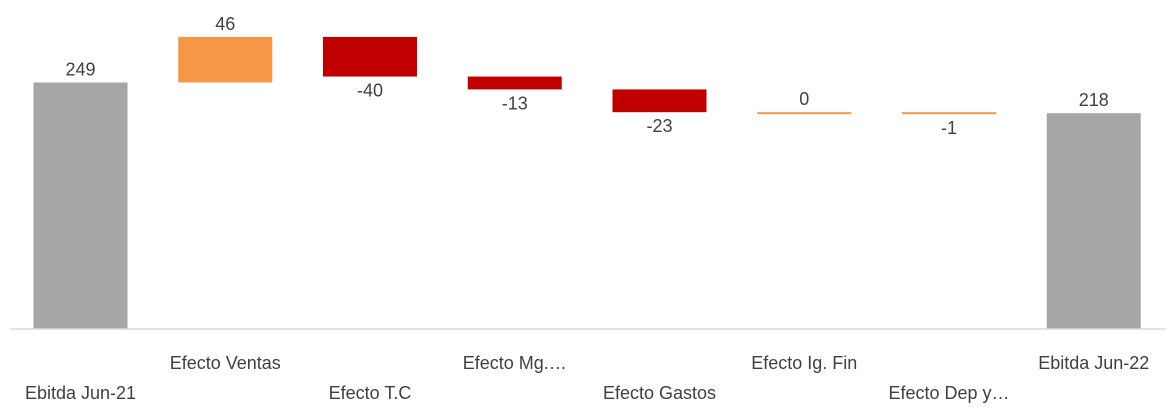 This screenshot has width=1171, height=409. Describe the element at coordinates (949, 128) in the screenshot. I see `value-label-6: -1` at that location.